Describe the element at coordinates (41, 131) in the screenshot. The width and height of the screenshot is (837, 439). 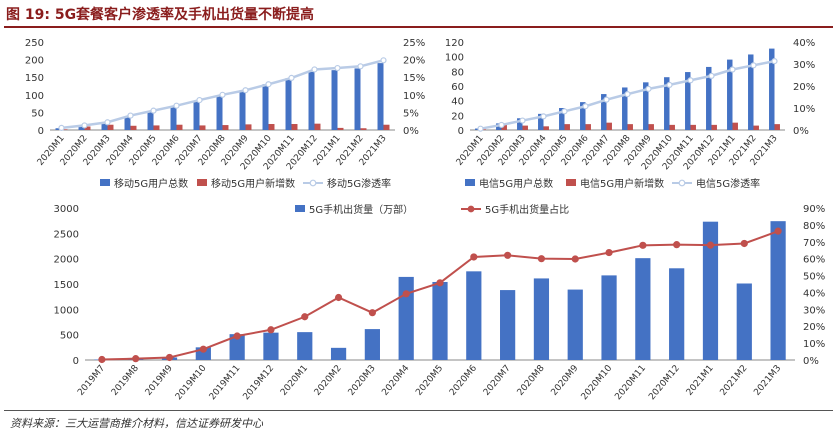
I see `chart1-y-tick-label: 0` at that location.